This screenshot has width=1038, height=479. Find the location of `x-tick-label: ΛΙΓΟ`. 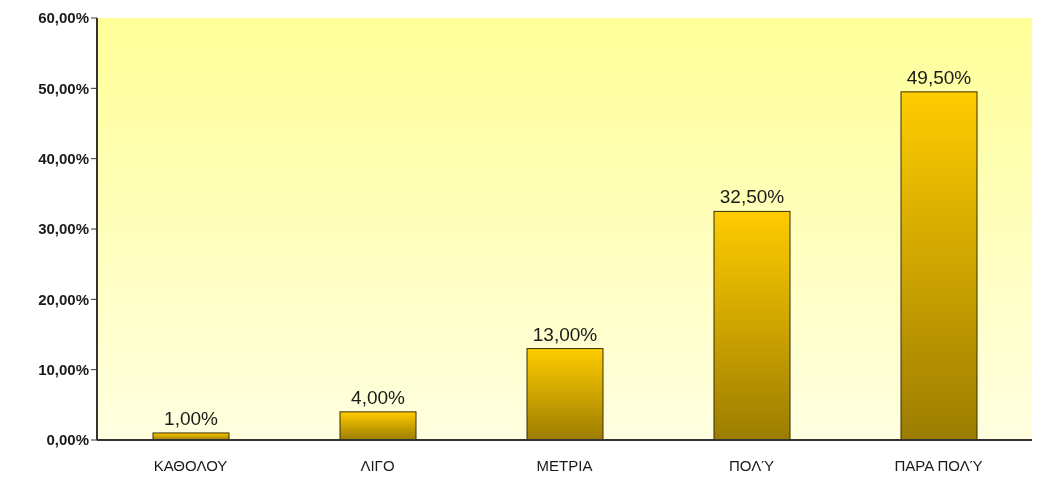

x-tick-label: ΛΙΓΟ is located at coordinates (377, 465).